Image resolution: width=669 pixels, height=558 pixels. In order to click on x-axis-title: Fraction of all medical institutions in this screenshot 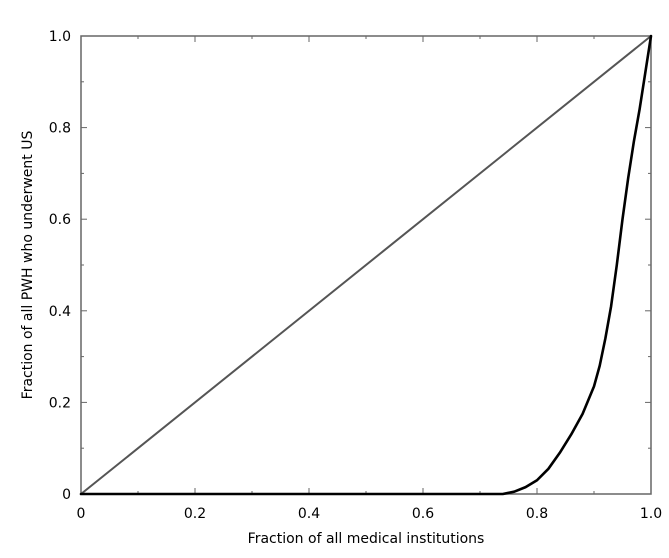, I will do `click(366, 539)`.